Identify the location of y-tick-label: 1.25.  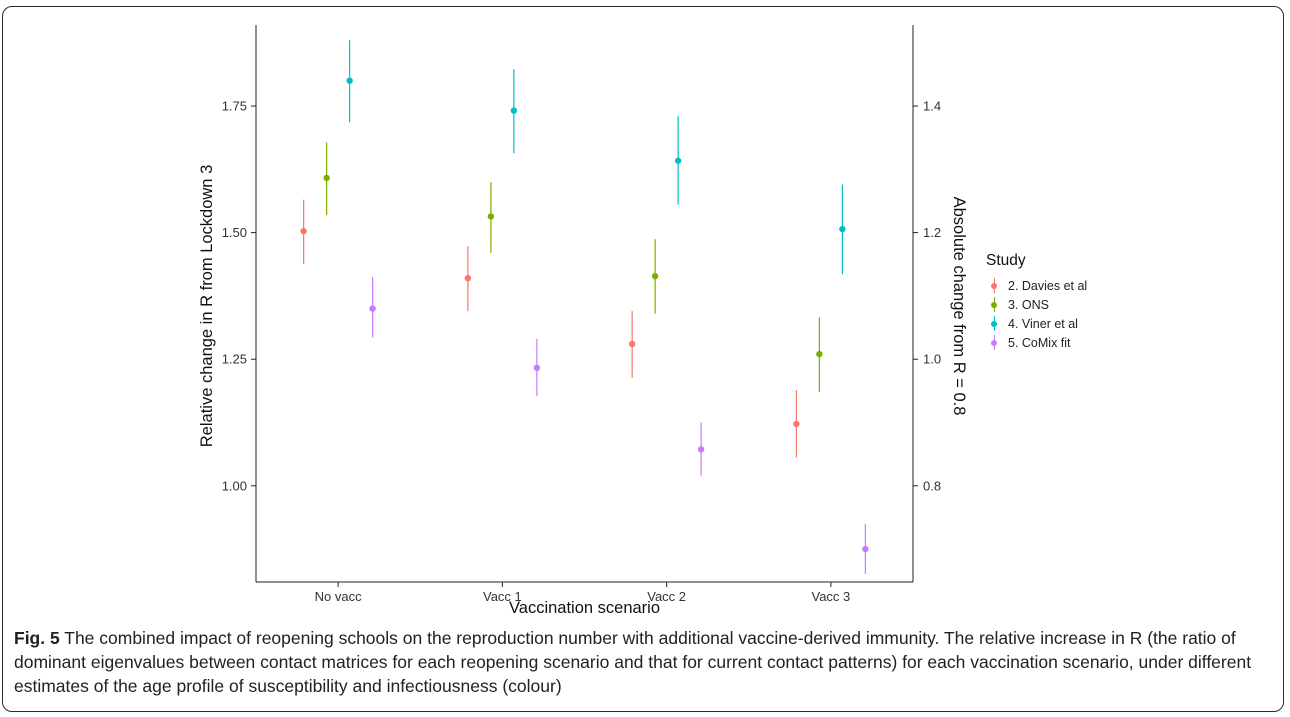
(234, 359).